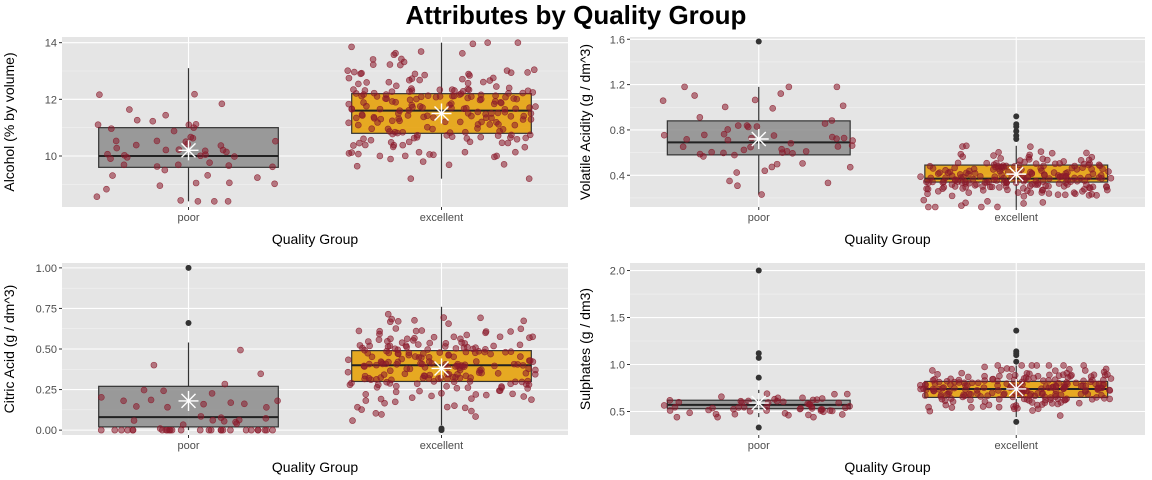 Image resolution: width=1152 pixels, height=480 pixels. What do you see at coordinates (46, 431) in the screenshot?
I see `y-tick-label: 0.00` at bounding box center [46, 431].